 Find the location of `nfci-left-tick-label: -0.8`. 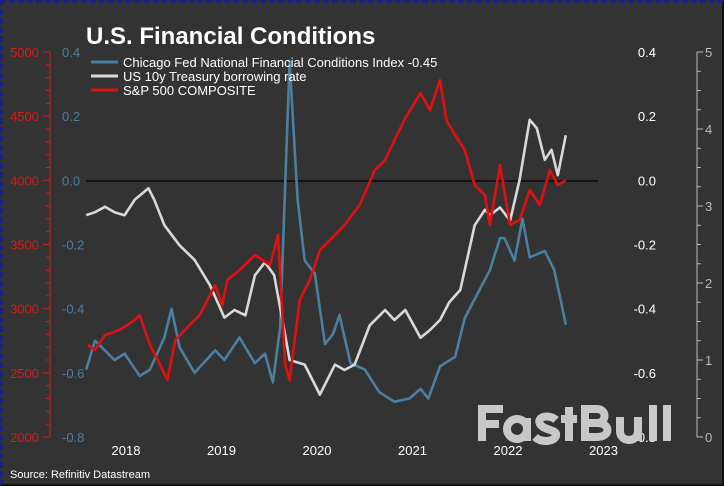

nfci-left-tick-label: -0.8 is located at coordinates (73, 437).